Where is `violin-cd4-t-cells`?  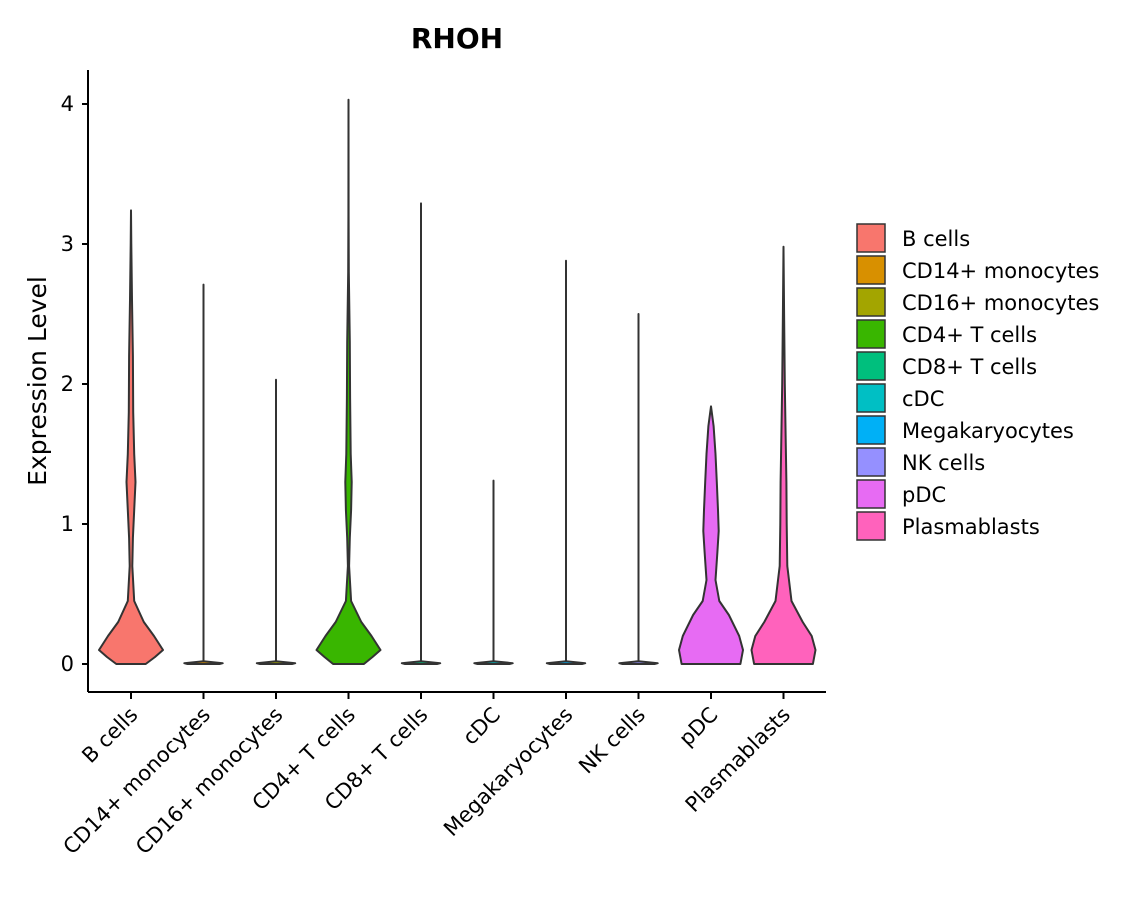
violin-cd4-t-cells is located at coordinates (348, 381).